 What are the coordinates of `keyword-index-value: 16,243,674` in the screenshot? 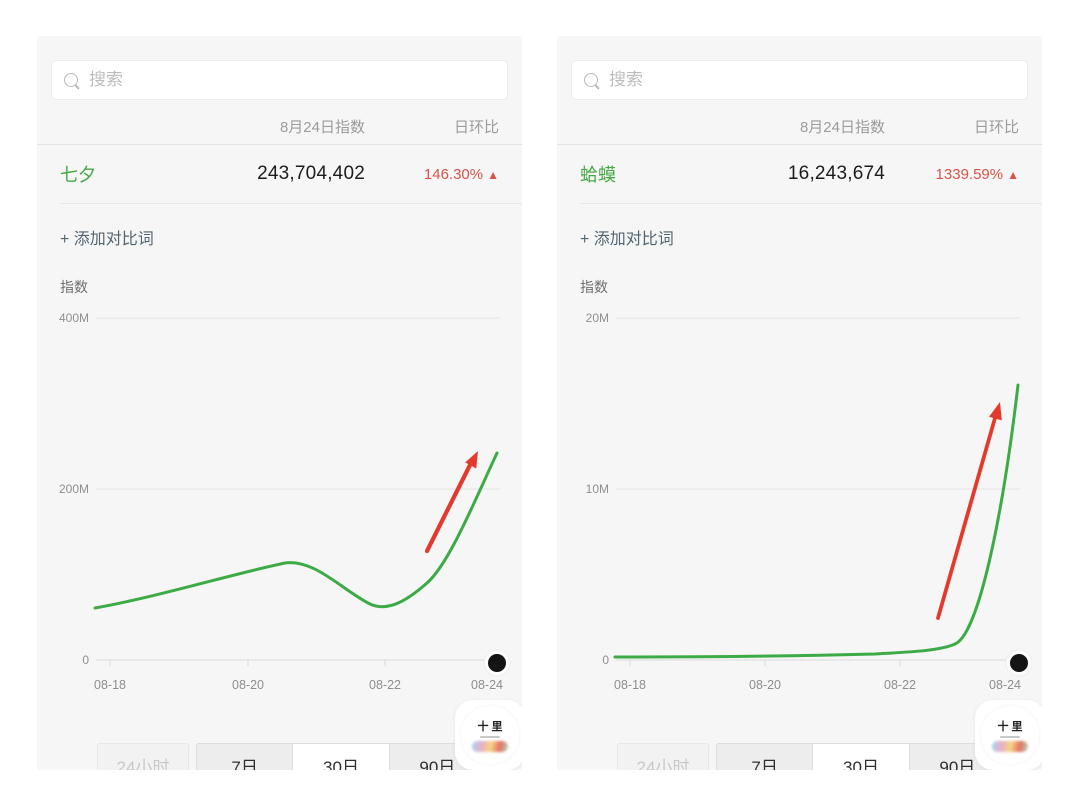 It's located at (836, 173).